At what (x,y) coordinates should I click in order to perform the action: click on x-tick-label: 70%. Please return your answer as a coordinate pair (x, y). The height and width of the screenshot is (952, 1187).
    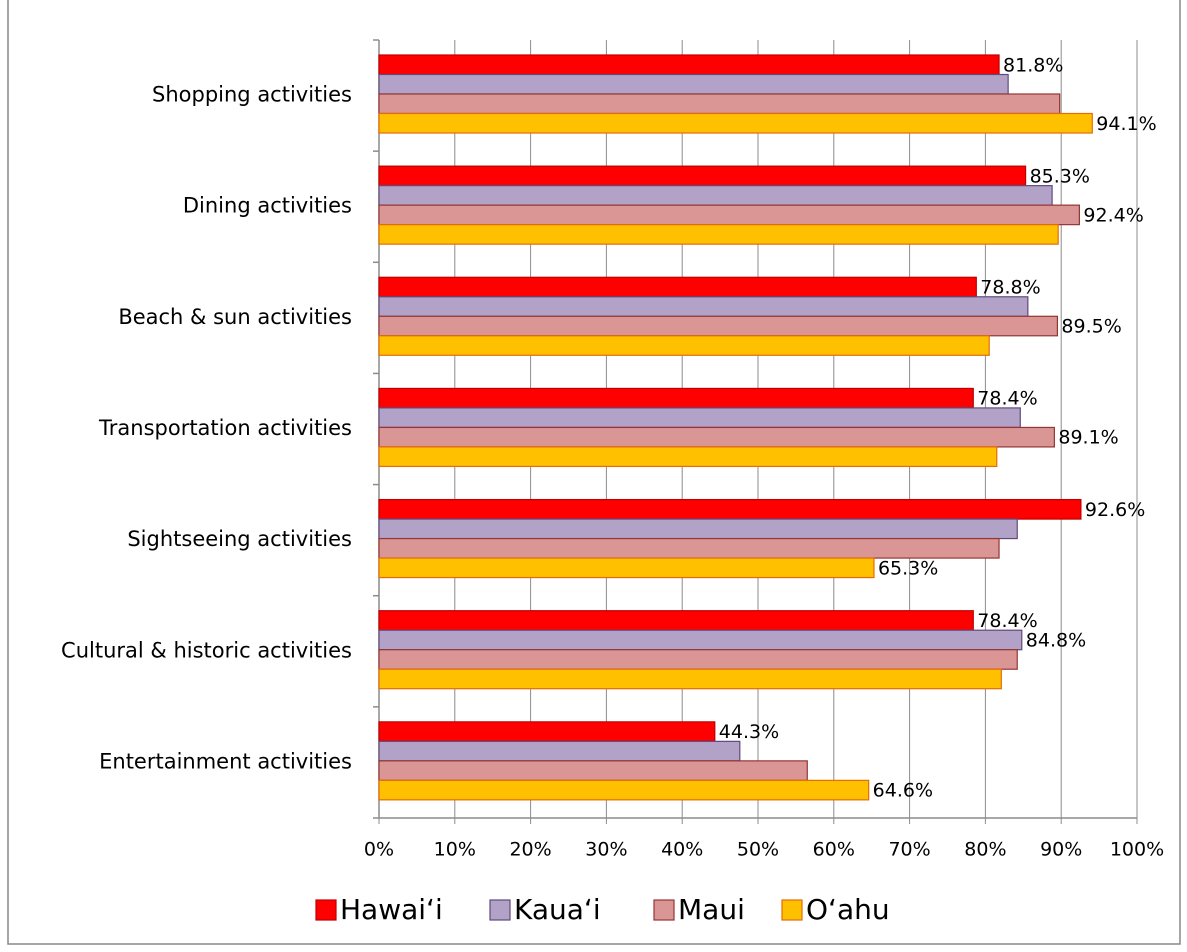
    Looking at the image, I should click on (909, 850).